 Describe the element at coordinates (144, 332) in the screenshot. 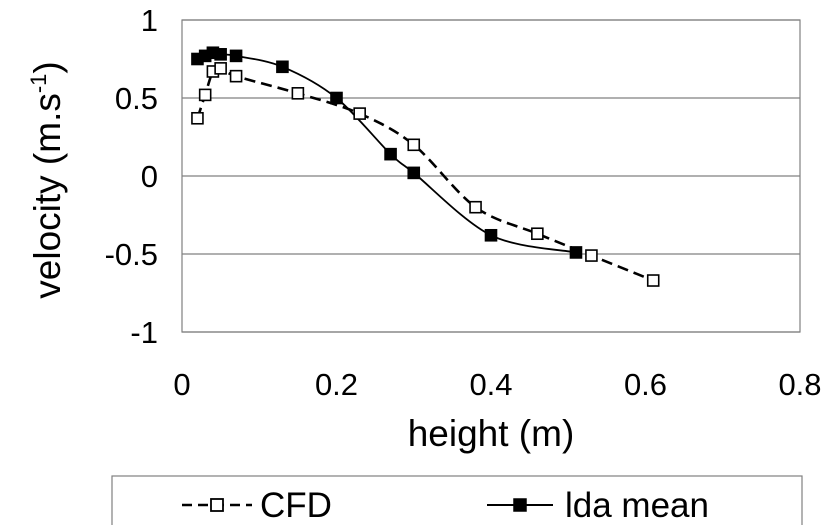

I see `y-tick-label: -1` at that location.